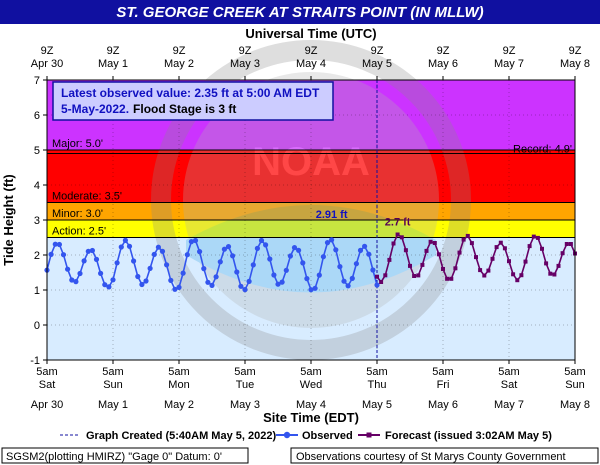 The height and width of the screenshot is (465, 600). What do you see at coordinates (443, 64) in the screenshot?
I see `top-tick-date: May 6` at bounding box center [443, 64].